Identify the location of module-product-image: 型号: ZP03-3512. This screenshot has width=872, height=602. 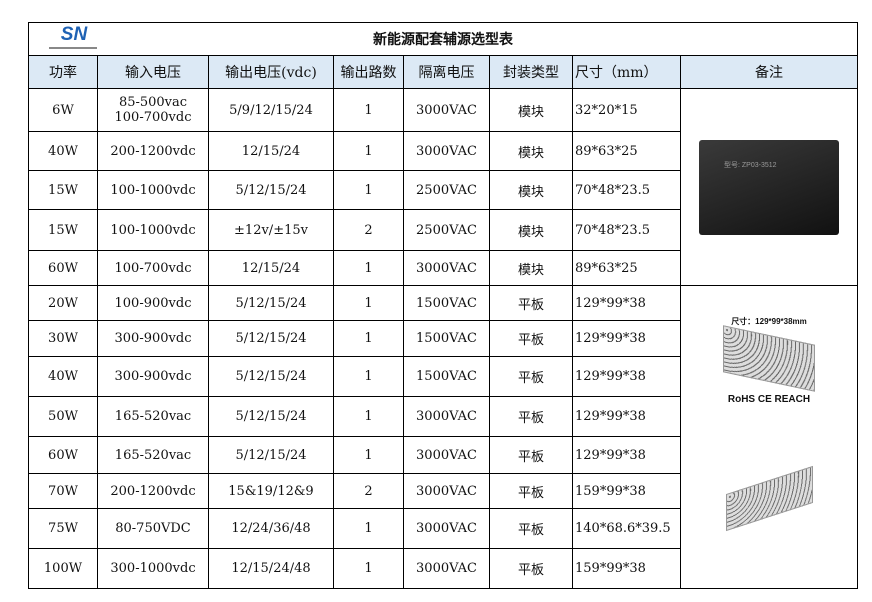
(769, 187).